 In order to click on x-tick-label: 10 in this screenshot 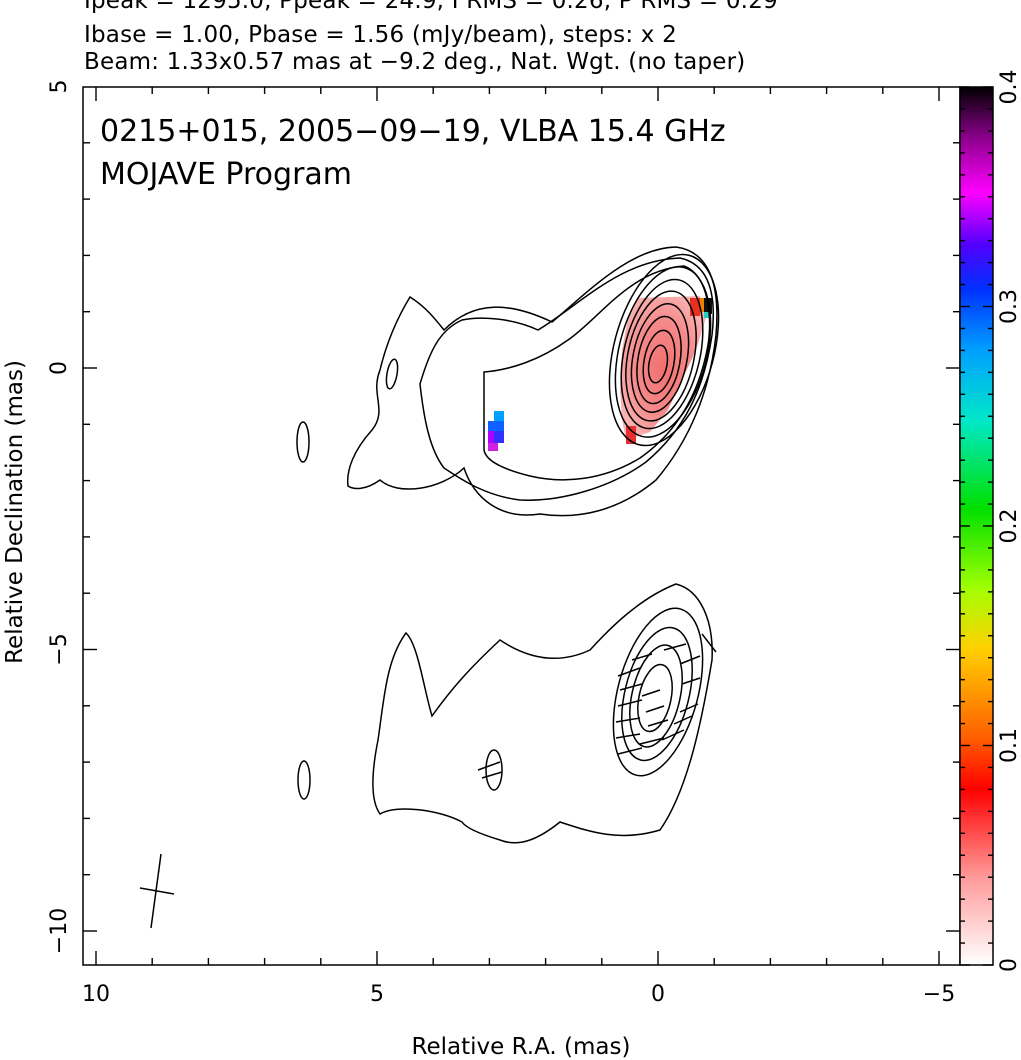, I will do `click(96, 994)`.